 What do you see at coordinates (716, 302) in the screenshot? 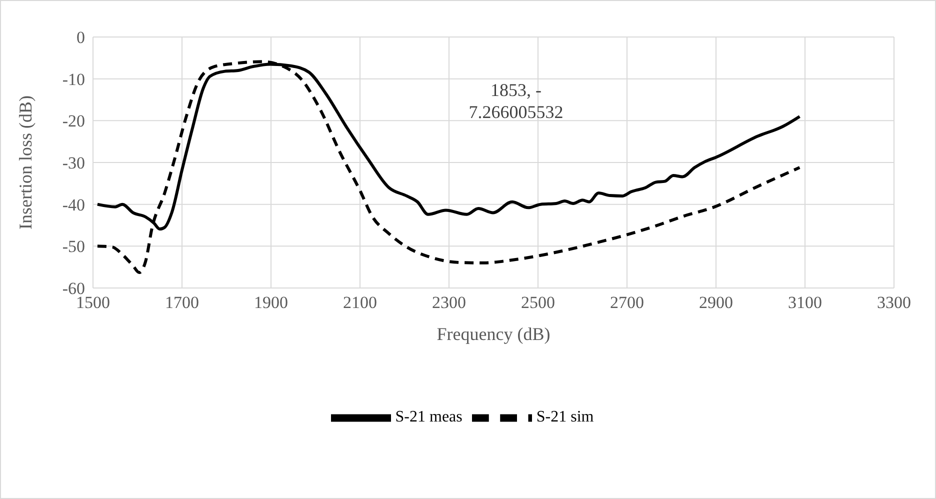
I see `x-tick-label: 2900` at bounding box center [716, 302].